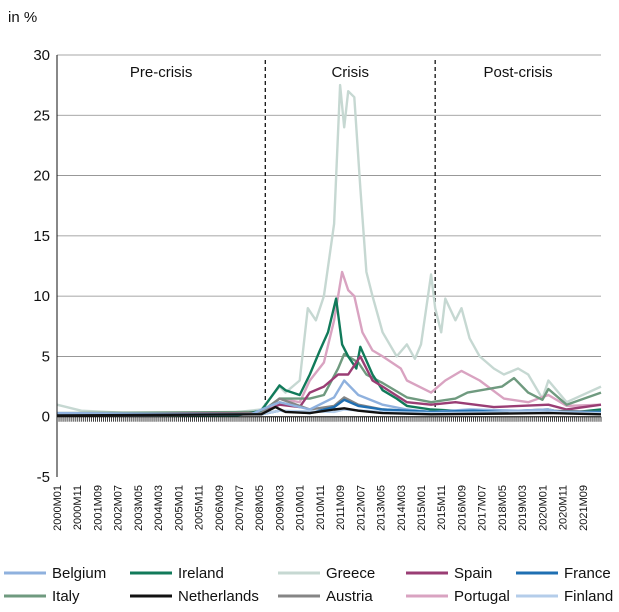 This screenshot has width=619, height=612. I want to click on y-axis-unit-label: in %, so click(22, 17).